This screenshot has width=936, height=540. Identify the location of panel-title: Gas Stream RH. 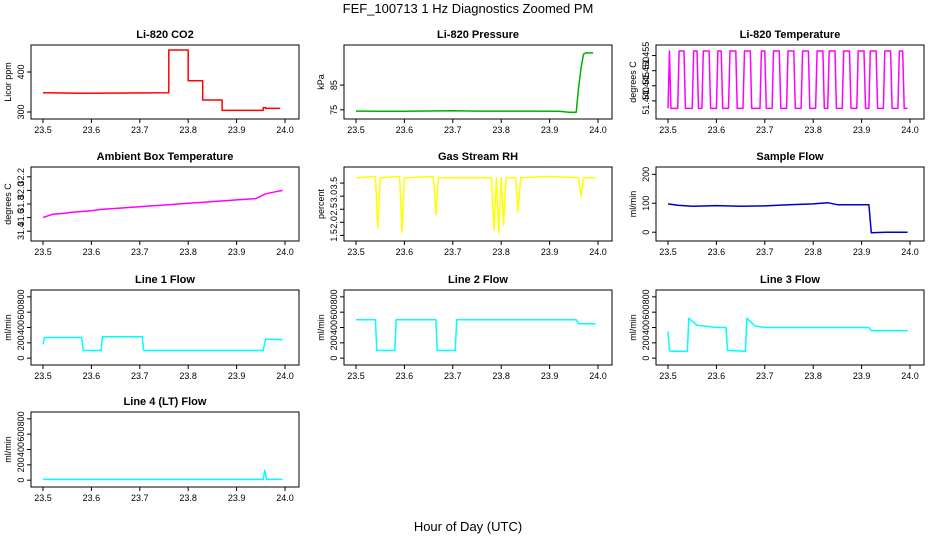
(478, 157).